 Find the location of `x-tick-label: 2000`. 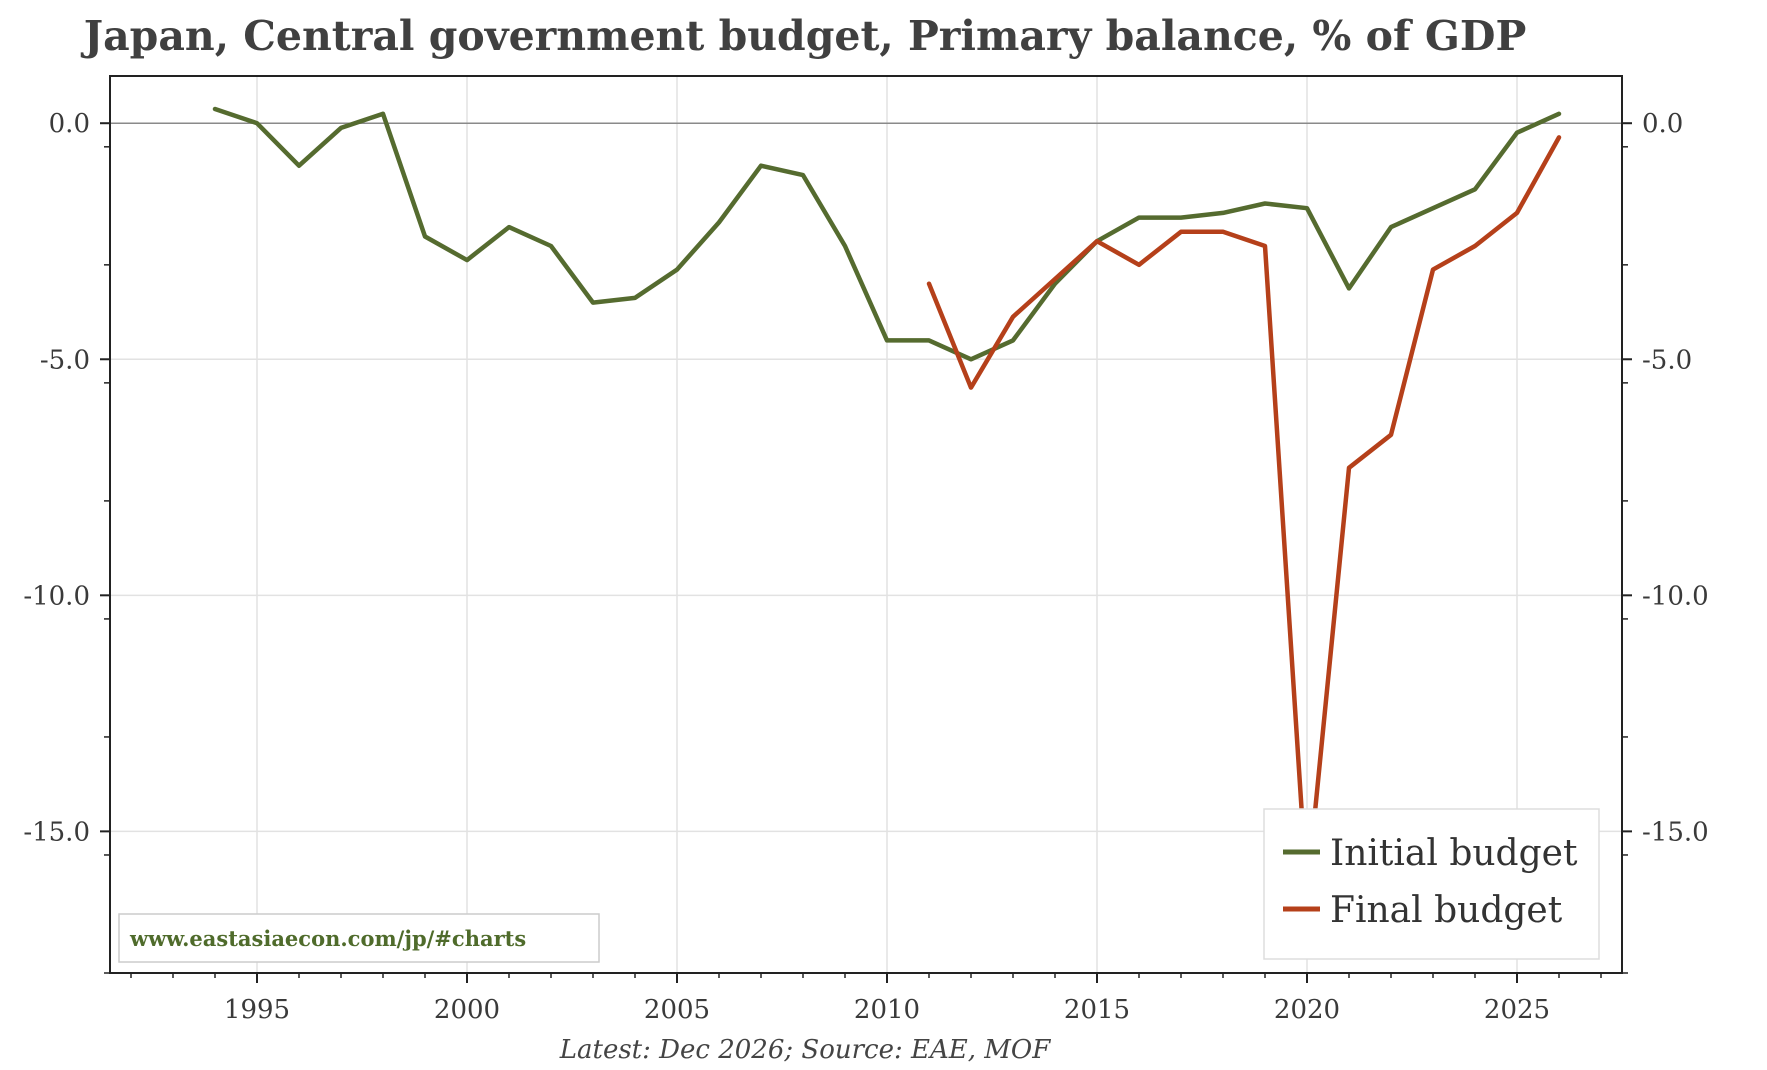

x-tick-label: 2000 is located at coordinates (467, 1010).